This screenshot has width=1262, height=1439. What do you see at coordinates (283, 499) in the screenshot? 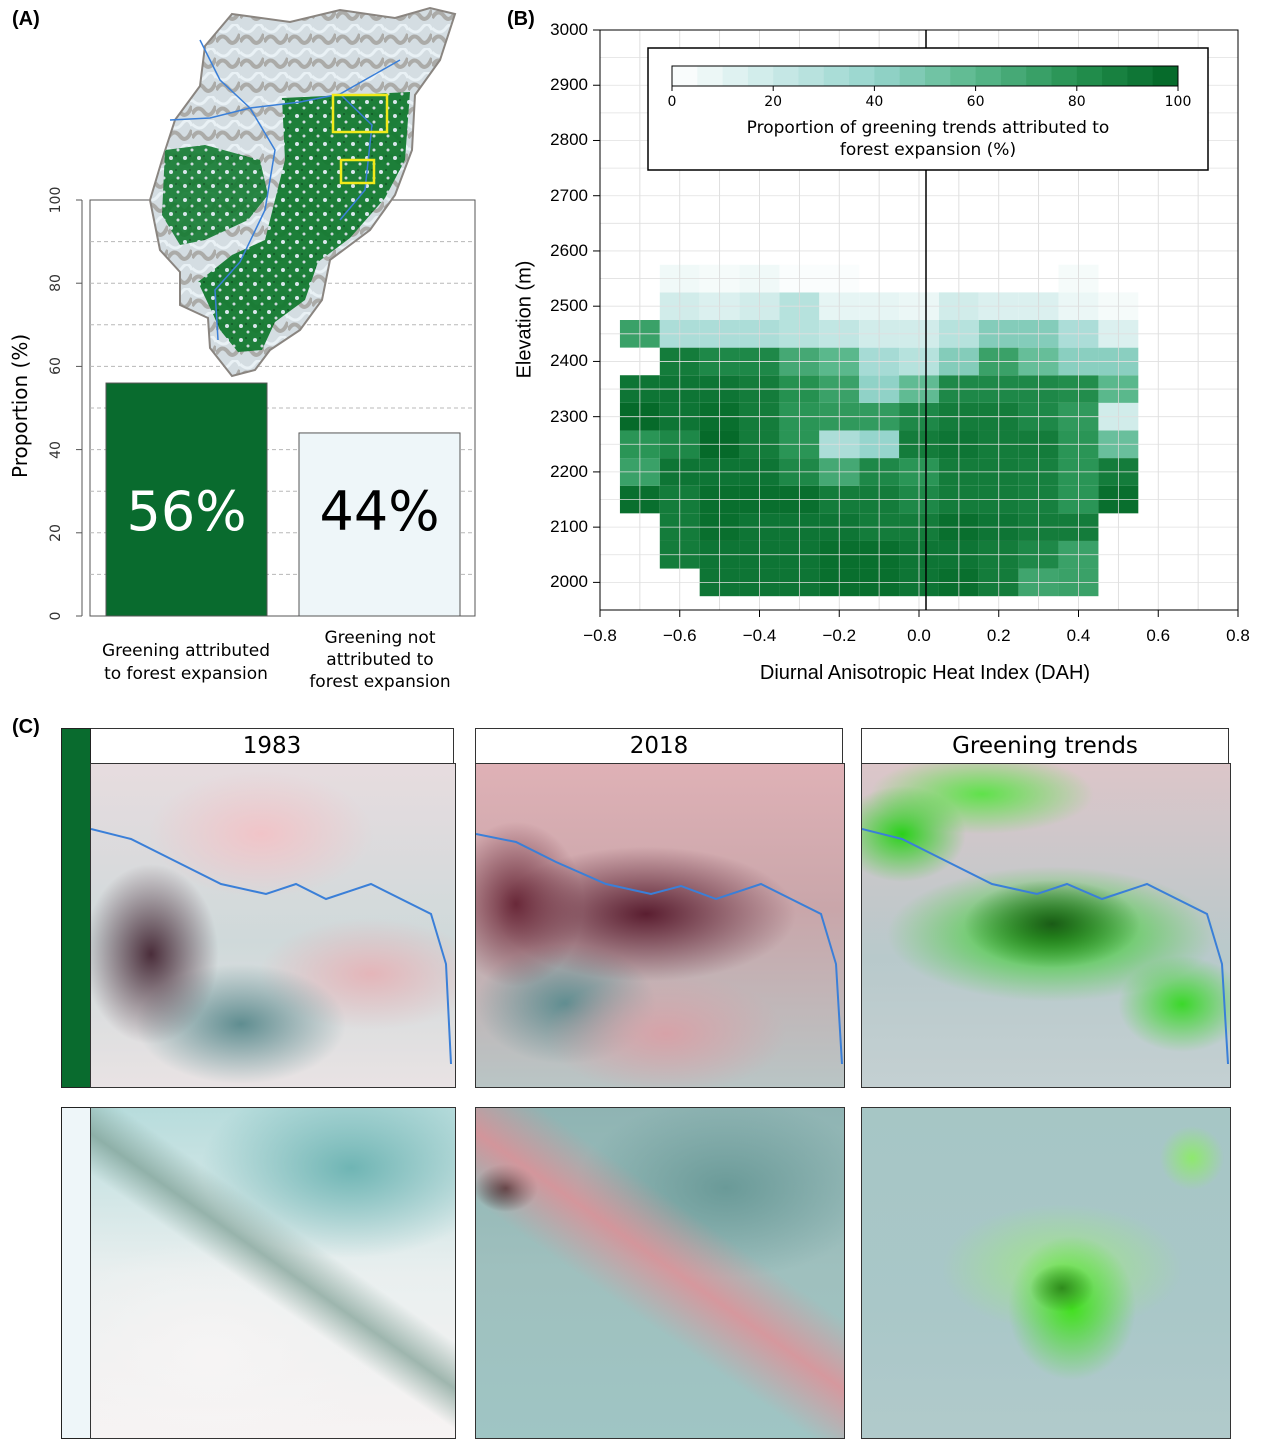
I see `bars` at bounding box center [283, 499].